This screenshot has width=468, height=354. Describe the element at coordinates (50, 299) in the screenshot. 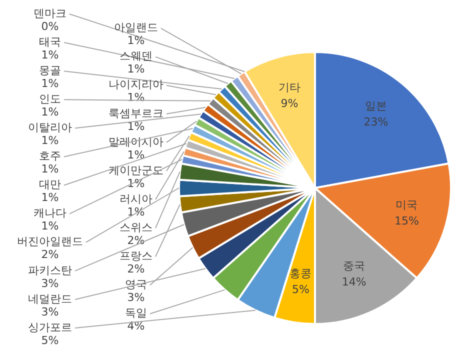

I see `slice-label: 네덜란드` at that location.